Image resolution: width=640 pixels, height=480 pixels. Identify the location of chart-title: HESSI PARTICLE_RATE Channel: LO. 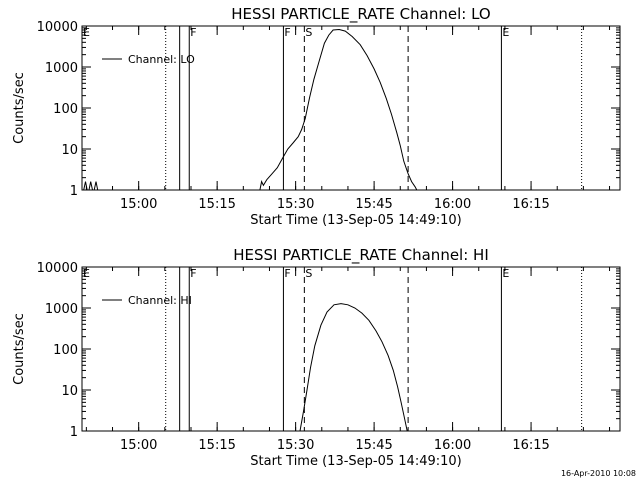
(360, 14).